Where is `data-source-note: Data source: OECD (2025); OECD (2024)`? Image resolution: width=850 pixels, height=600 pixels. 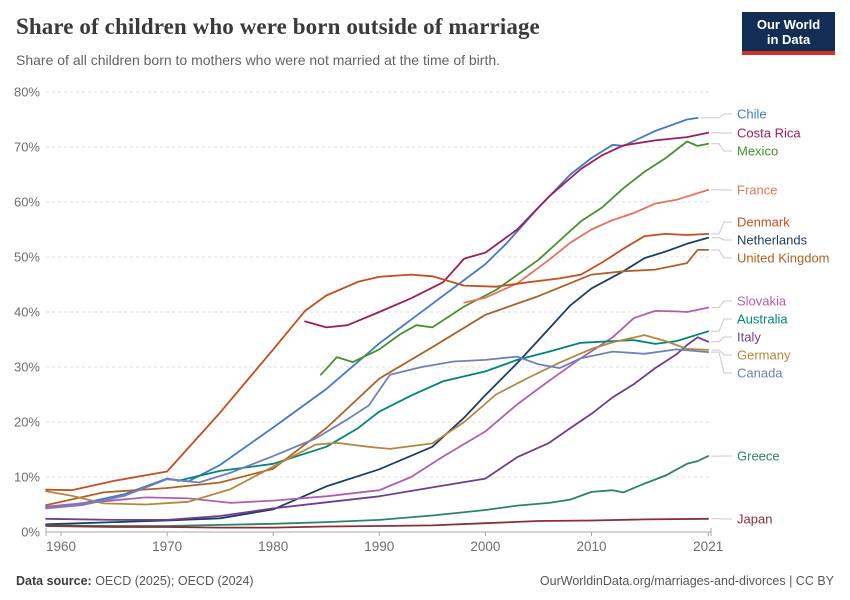
data-source-note: Data source: OECD (2025); OECD (2024) is located at coordinates (135, 581).